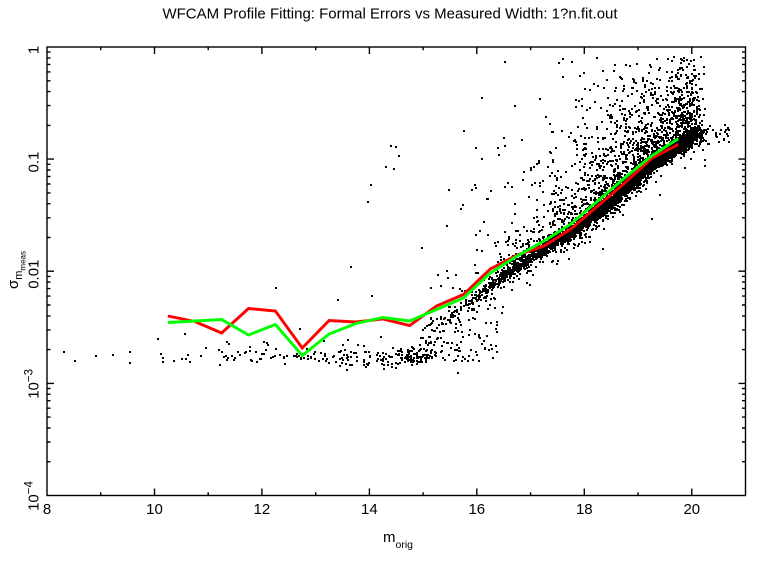  What do you see at coordinates (34, 274) in the screenshot?
I see `svg-text: 0.01` at bounding box center [34, 274].